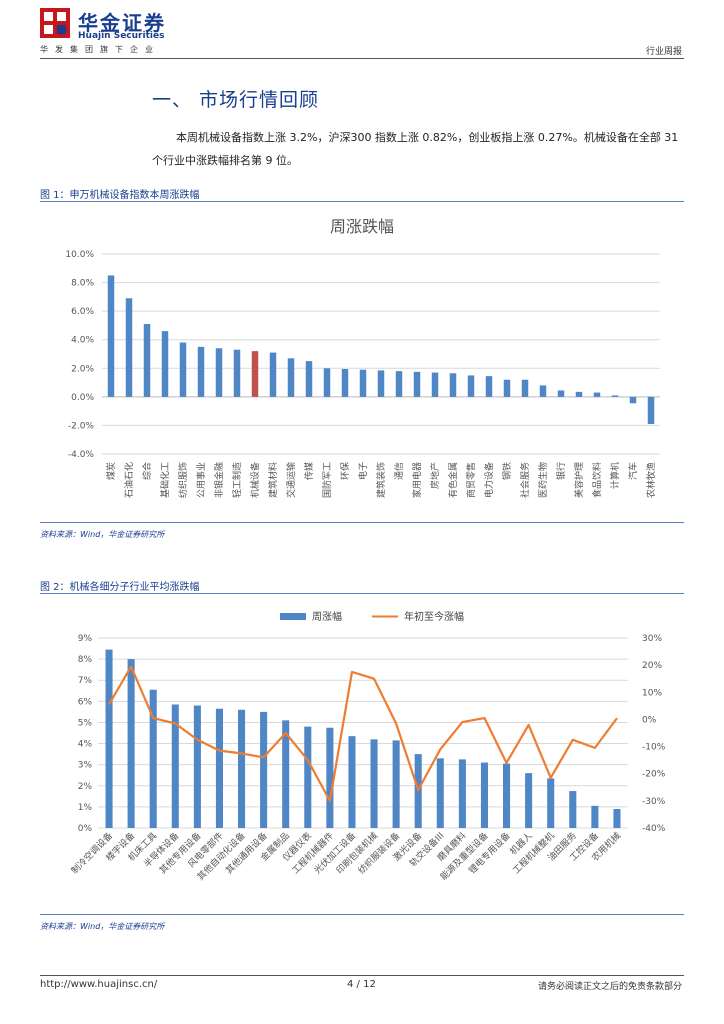 This screenshot has height=1024, width=724. What do you see at coordinates (102, 534) in the screenshot?
I see `figure1-source: 资料来源：Wind，华金证券研究所` at bounding box center [102, 534].